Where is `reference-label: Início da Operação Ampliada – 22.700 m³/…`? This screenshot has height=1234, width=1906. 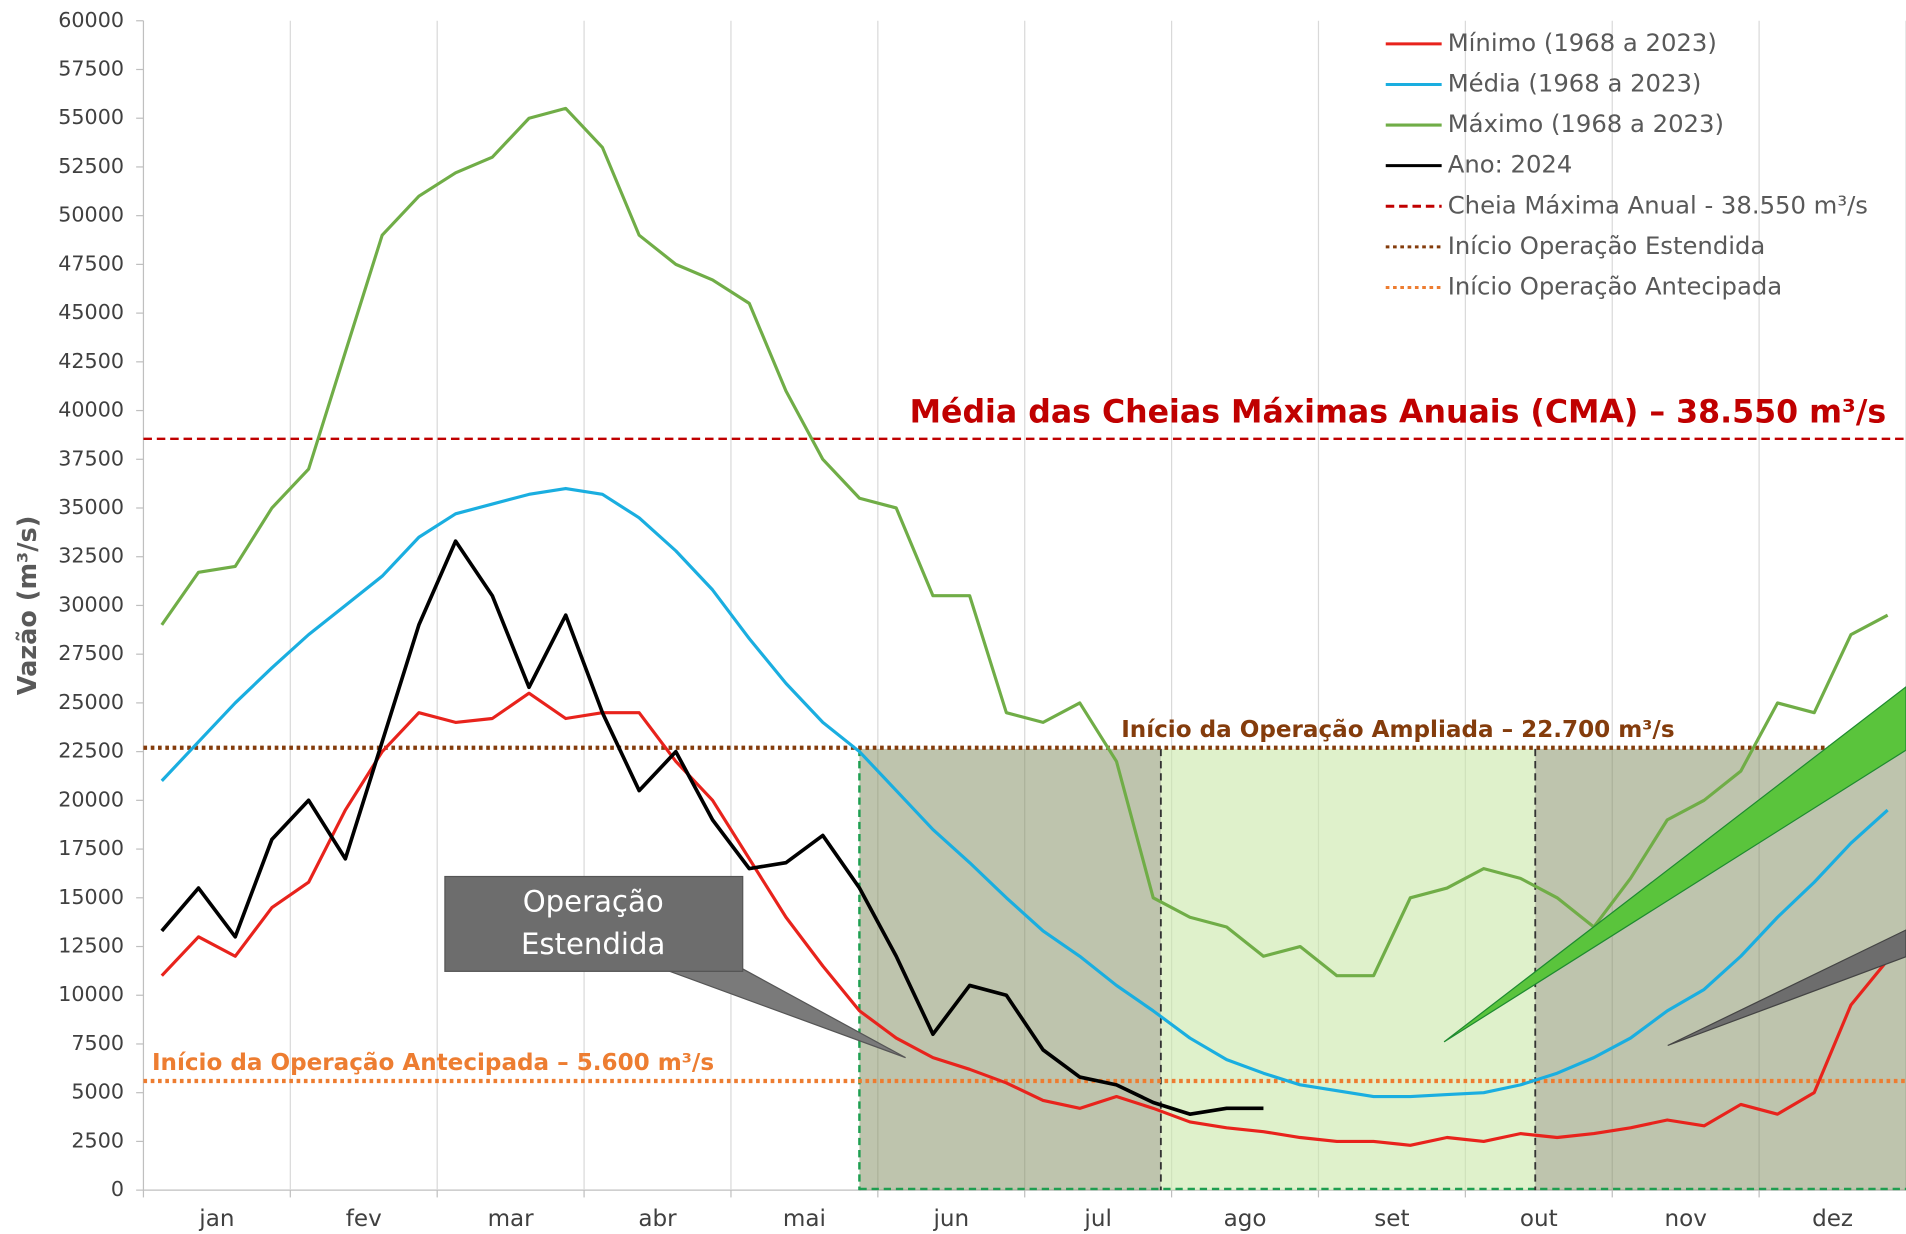
reference-label: Início da Operação Ampliada – 22.700 m³/… is located at coordinates (1397, 730).